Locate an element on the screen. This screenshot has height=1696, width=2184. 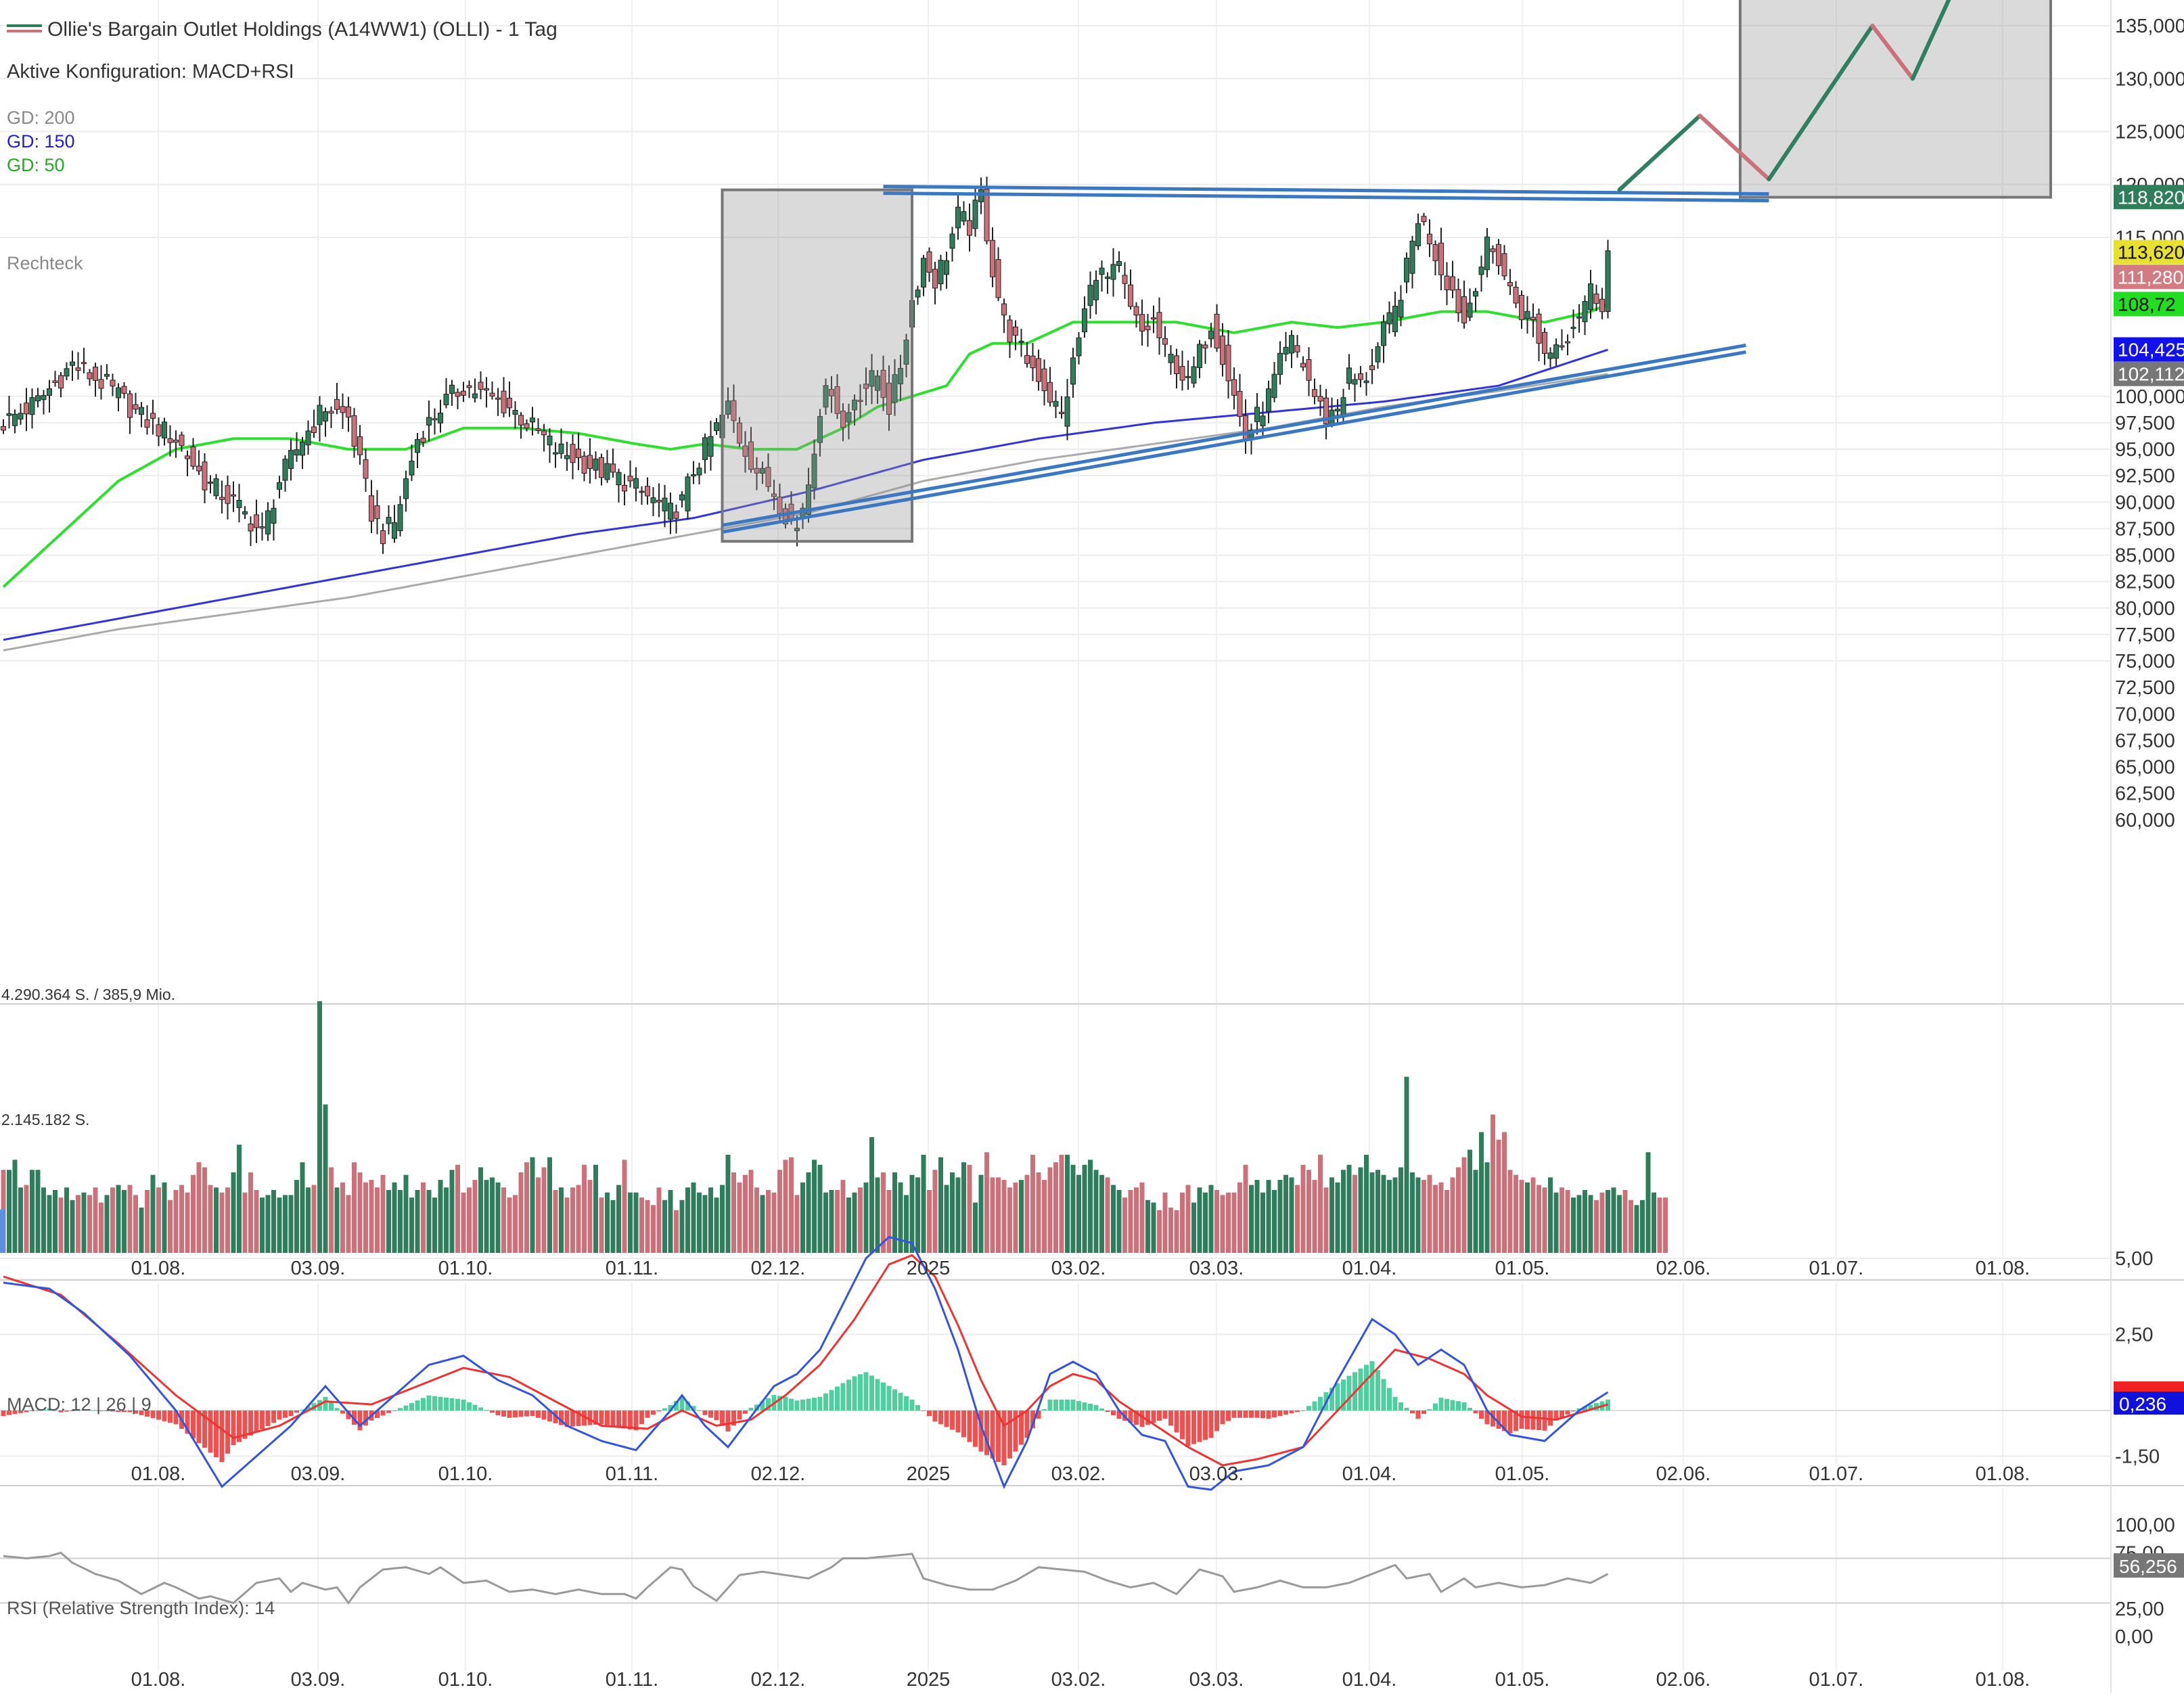
rsi-label: RSI (Relative Strength Index): 14 is located at coordinates (141, 1608).